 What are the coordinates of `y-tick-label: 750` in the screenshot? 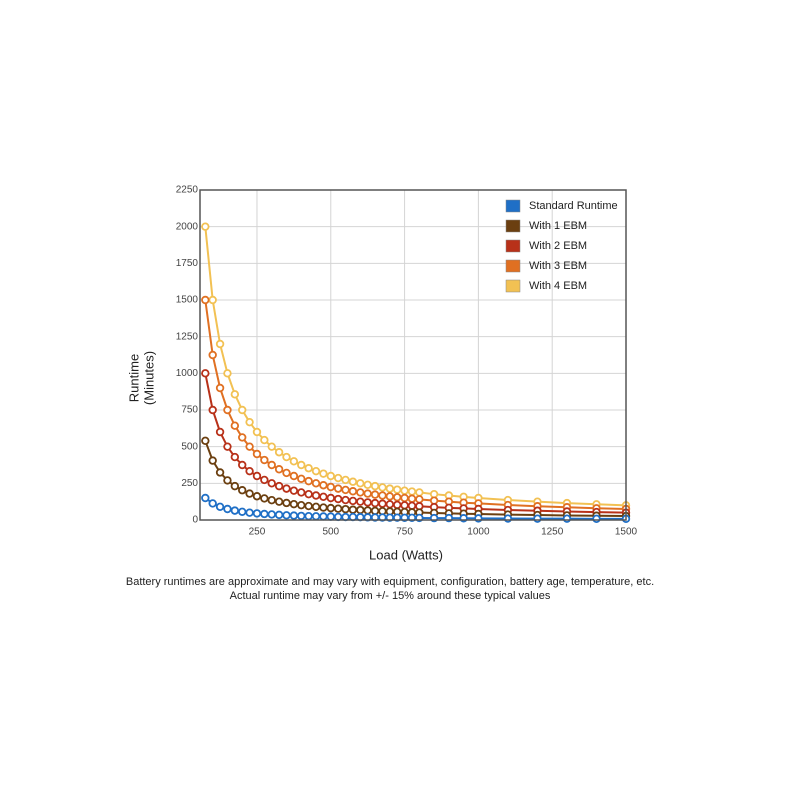 It's located at (189, 410).